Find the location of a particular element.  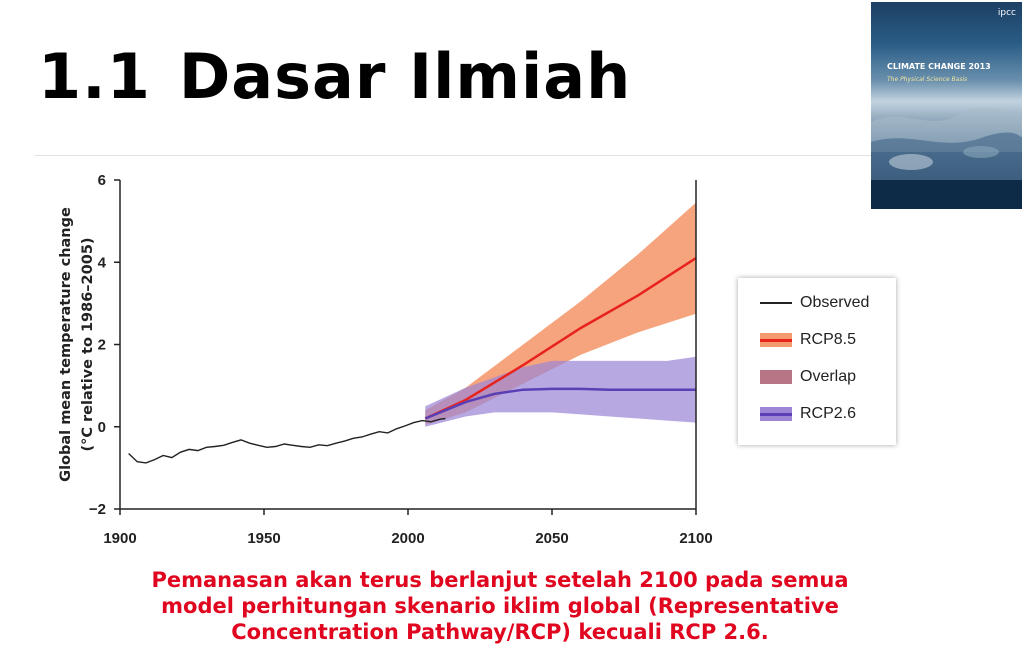

legend-item-overlap: Overlap is located at coordinates (808, 377).